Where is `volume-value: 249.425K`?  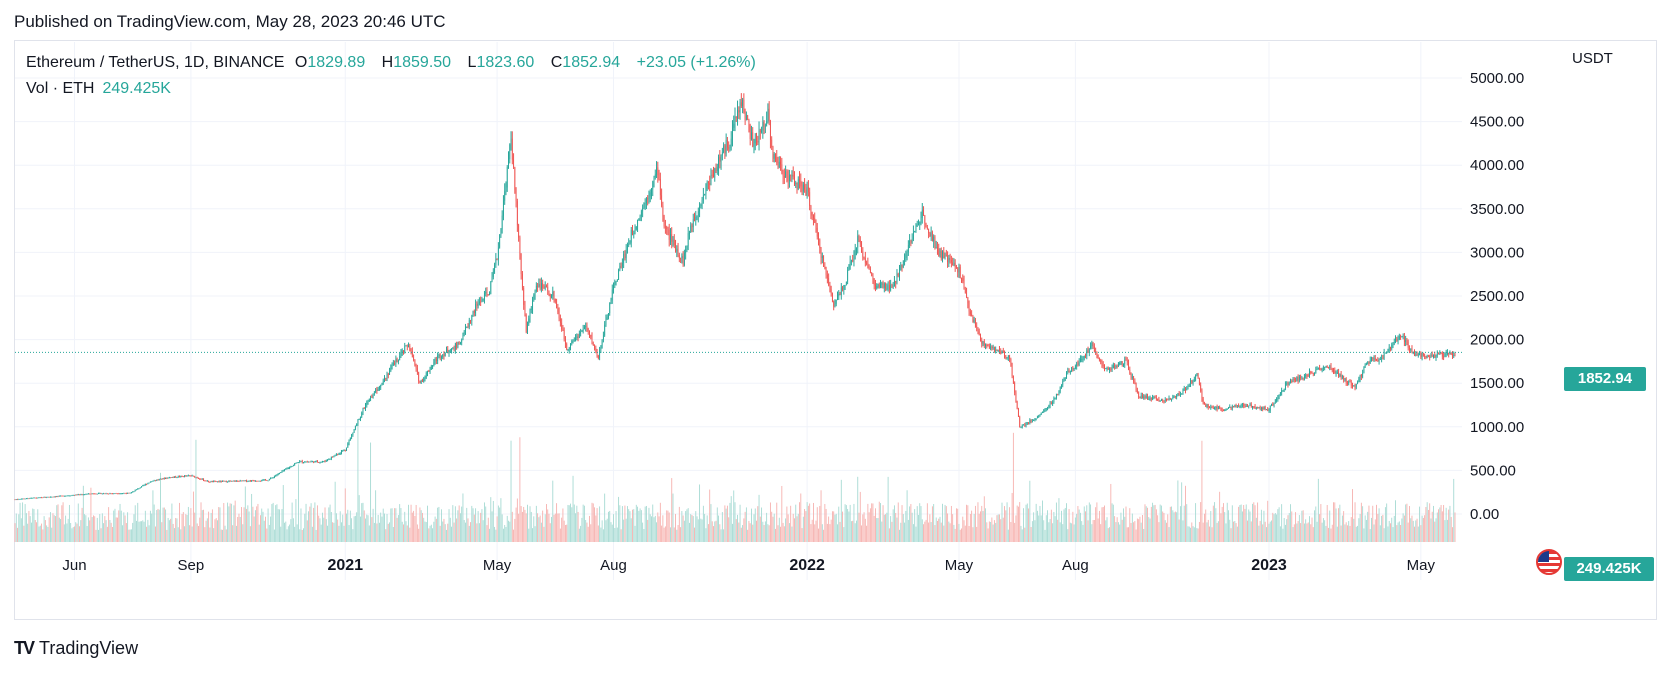 volume-value: 249.425K is located at coordinates (136, 88).